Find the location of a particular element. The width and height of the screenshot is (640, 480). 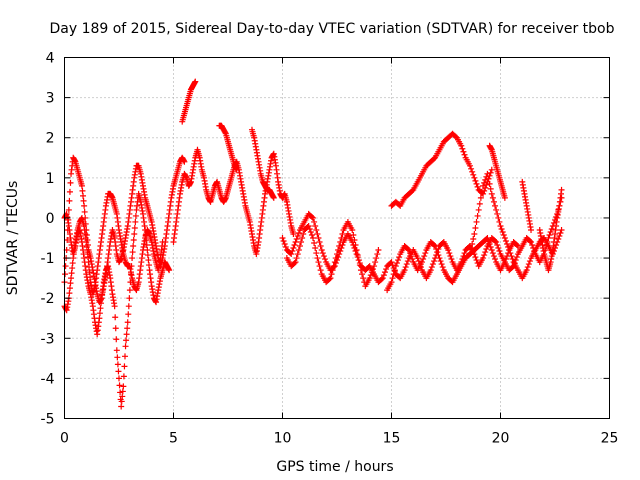

x-tick-label: 25 is located at coordinates (610, 439).